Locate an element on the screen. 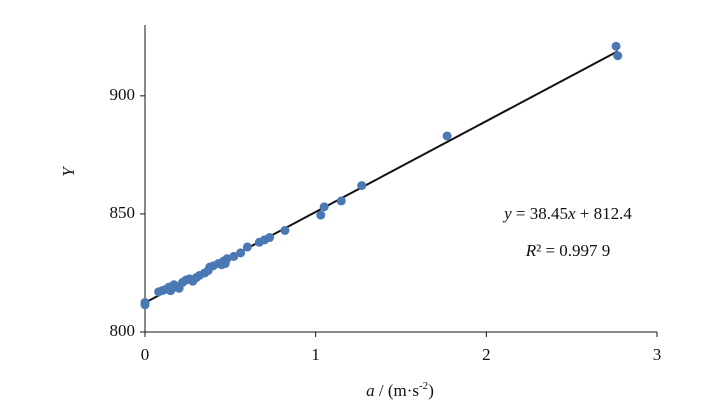 This screenshot has height=413, width=722. y-tick-label: 800 is located at coordinates (123, 330).